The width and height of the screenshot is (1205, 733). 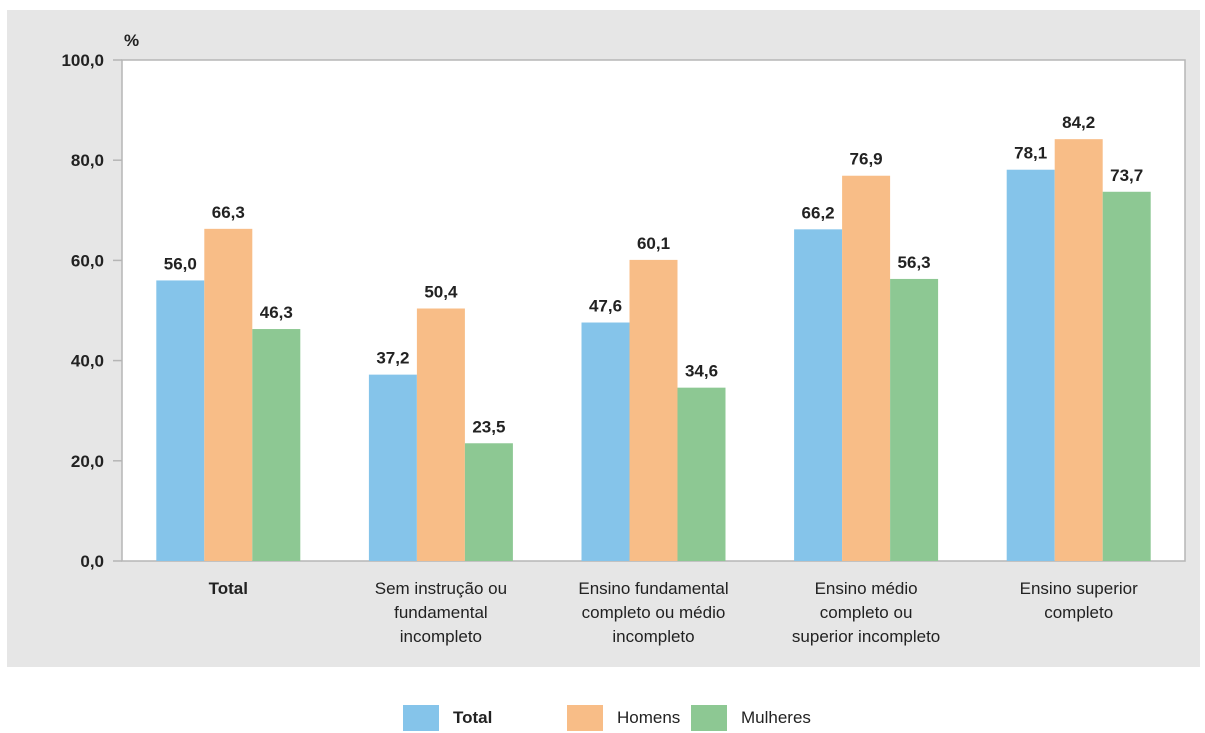 What do you see at coordinates (392, 358) in the screenshot?
I see `bar-value-label: 37,2` at bounding box center [392, 358].